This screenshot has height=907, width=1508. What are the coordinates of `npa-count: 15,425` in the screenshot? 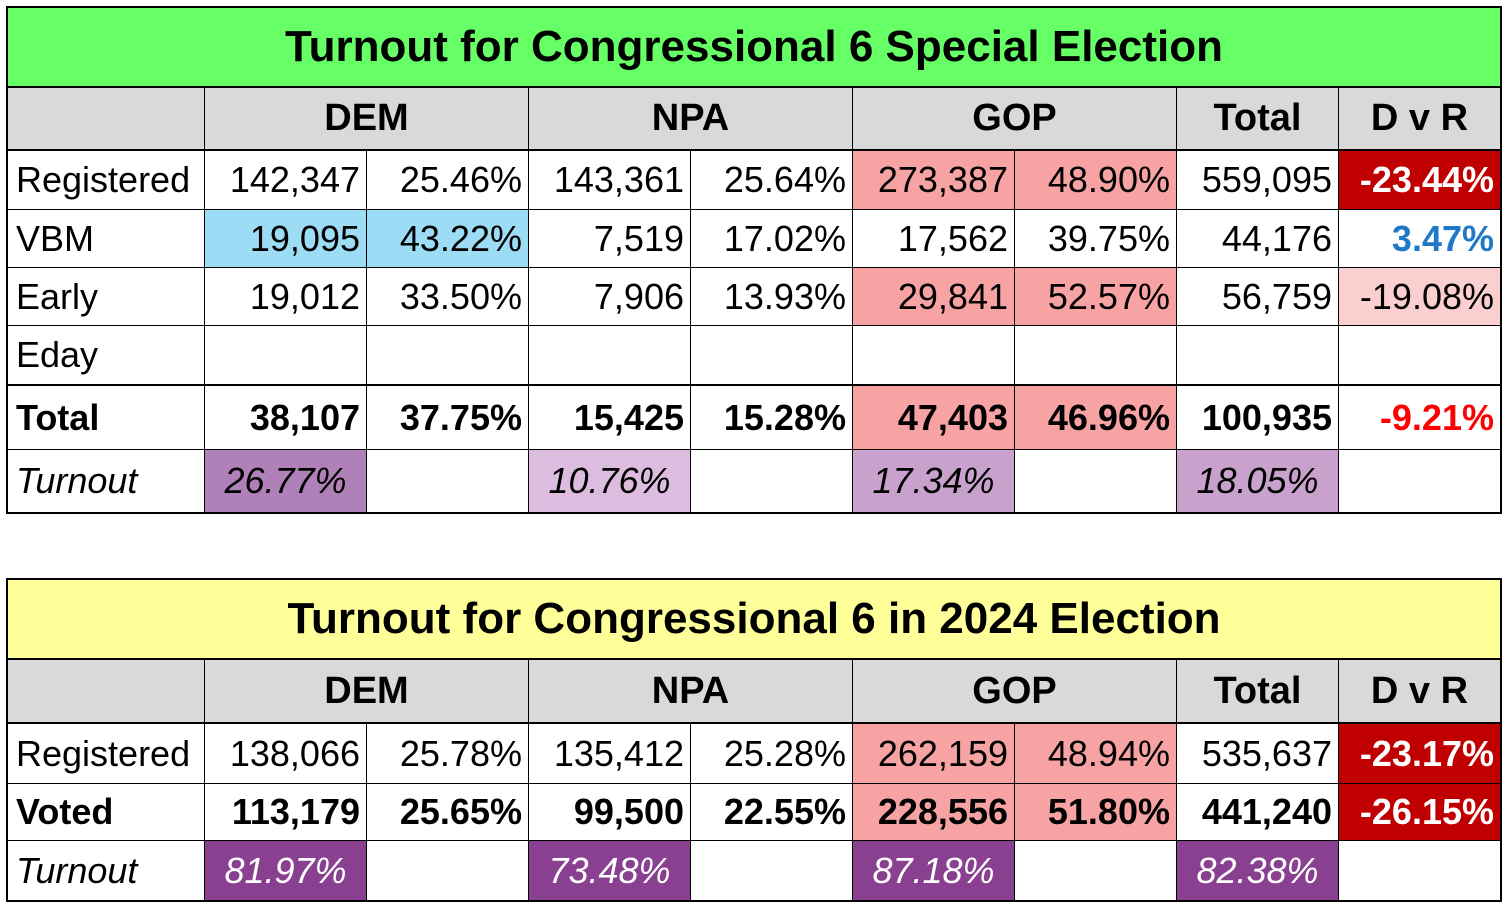 It's located at (610, 417).